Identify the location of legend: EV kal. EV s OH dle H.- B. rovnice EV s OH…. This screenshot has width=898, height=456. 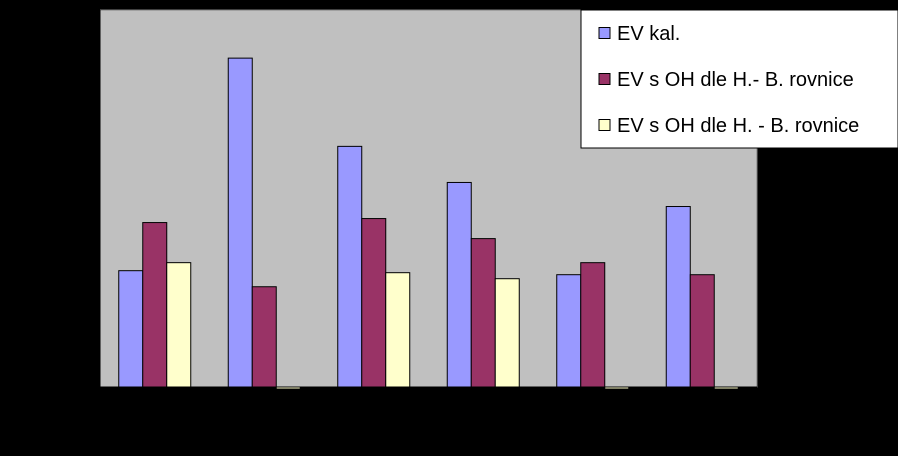
(739, 79).